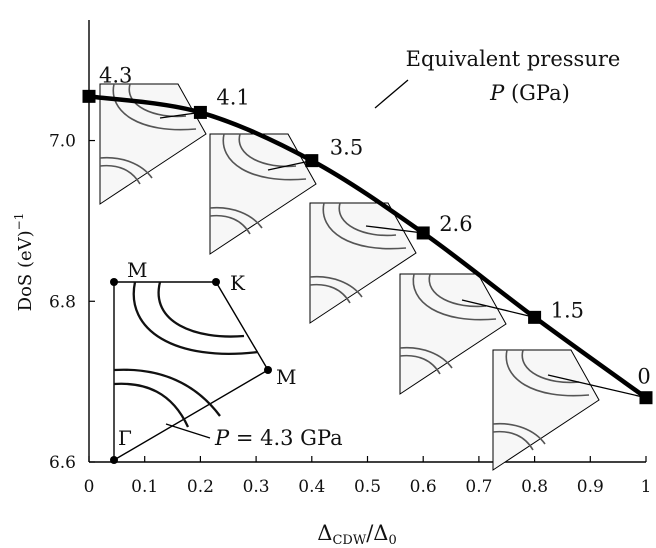 Image resolution: width=656 pixels, height=548 pixels. Describe the element at coordinates (115, 75) in the screenshot. I see `point-label: 4.3` at that location.